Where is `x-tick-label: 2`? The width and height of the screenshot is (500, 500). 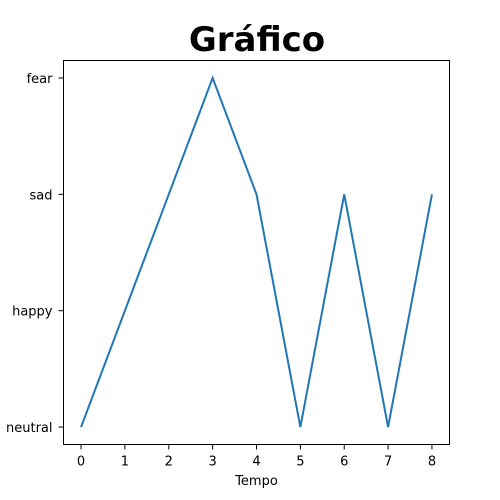
x-tick-label: 2 is located at coordinates (169, 462).